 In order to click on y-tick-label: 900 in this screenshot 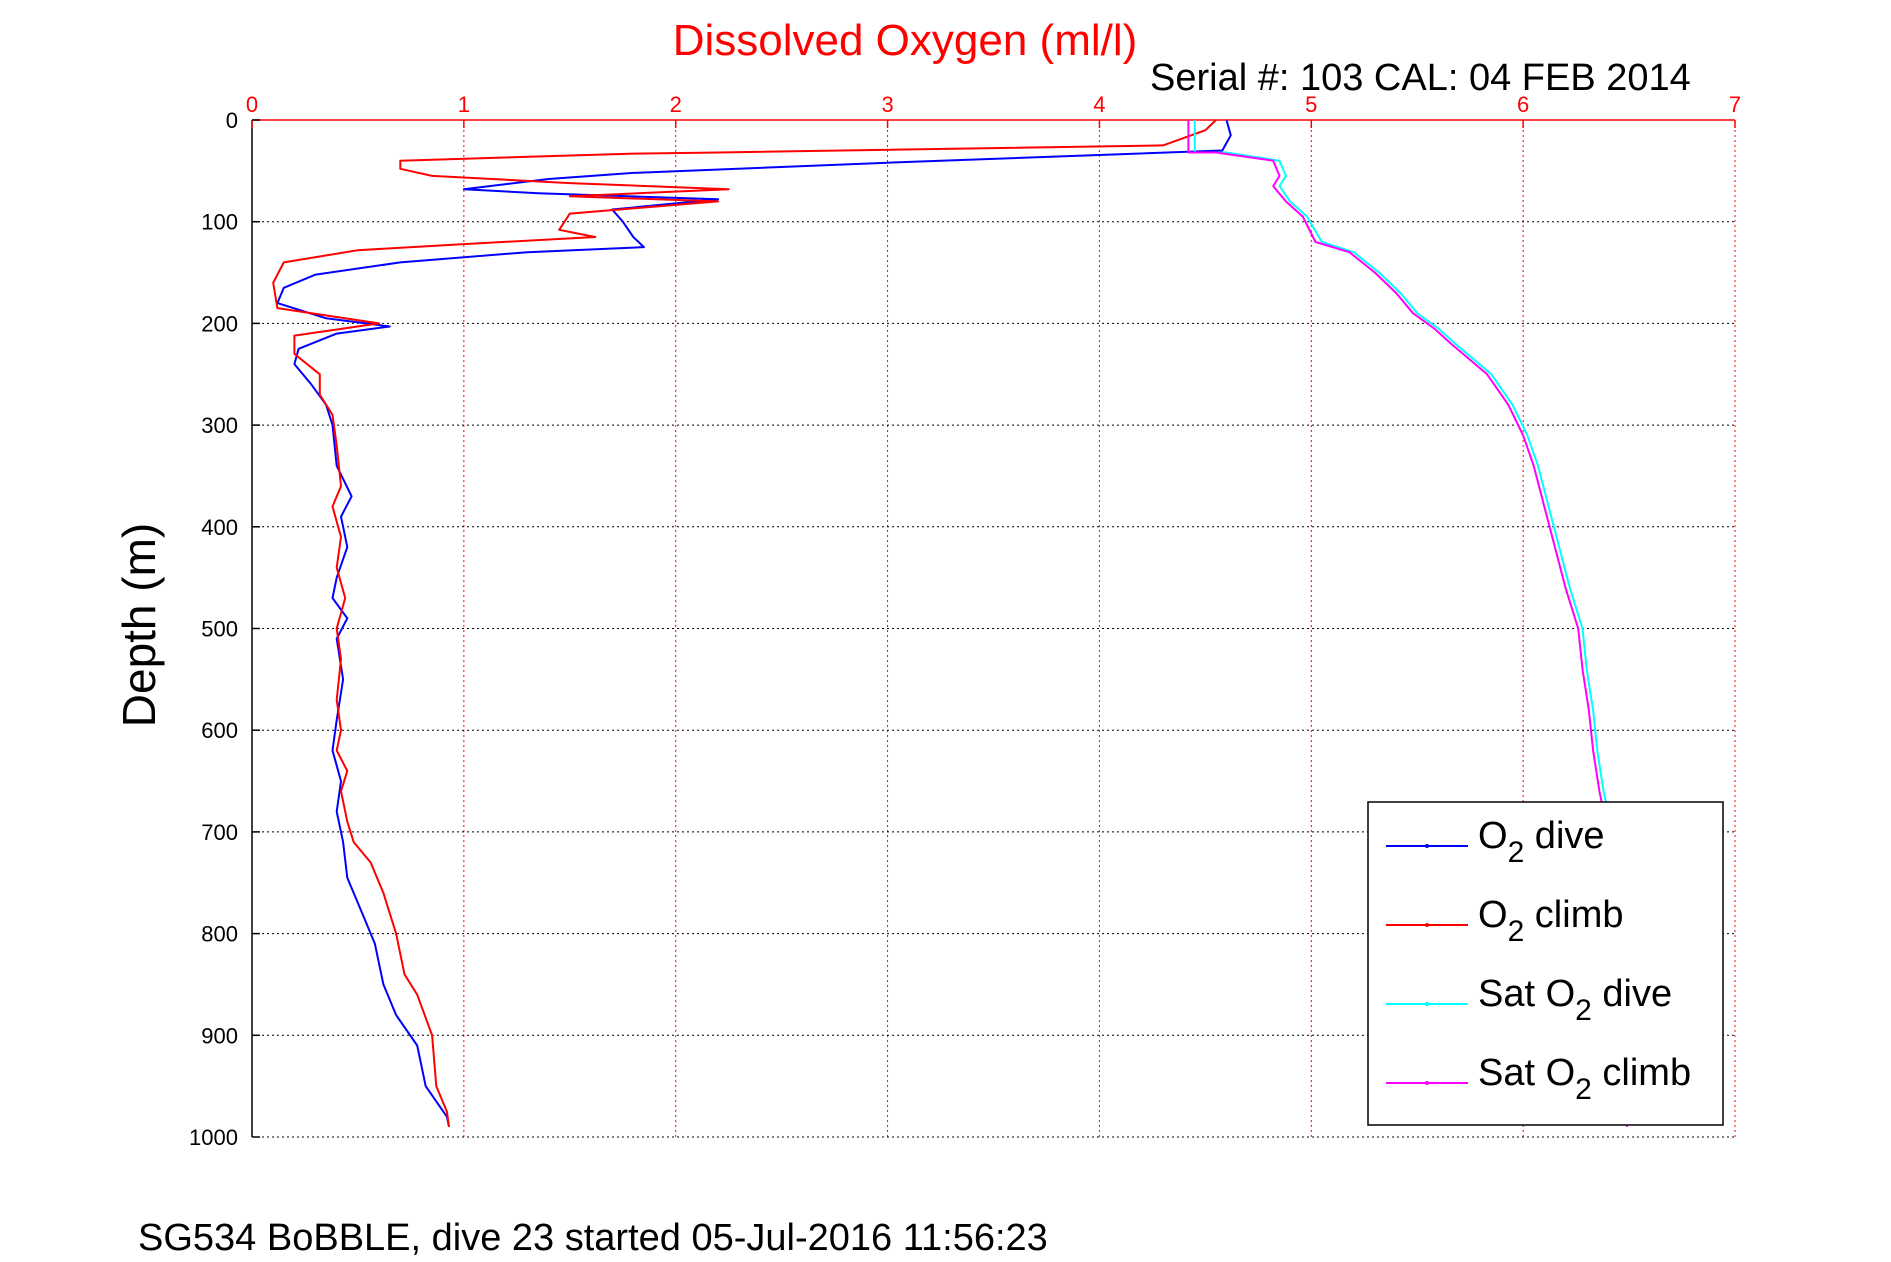, I will do `click(219, 1035)`.